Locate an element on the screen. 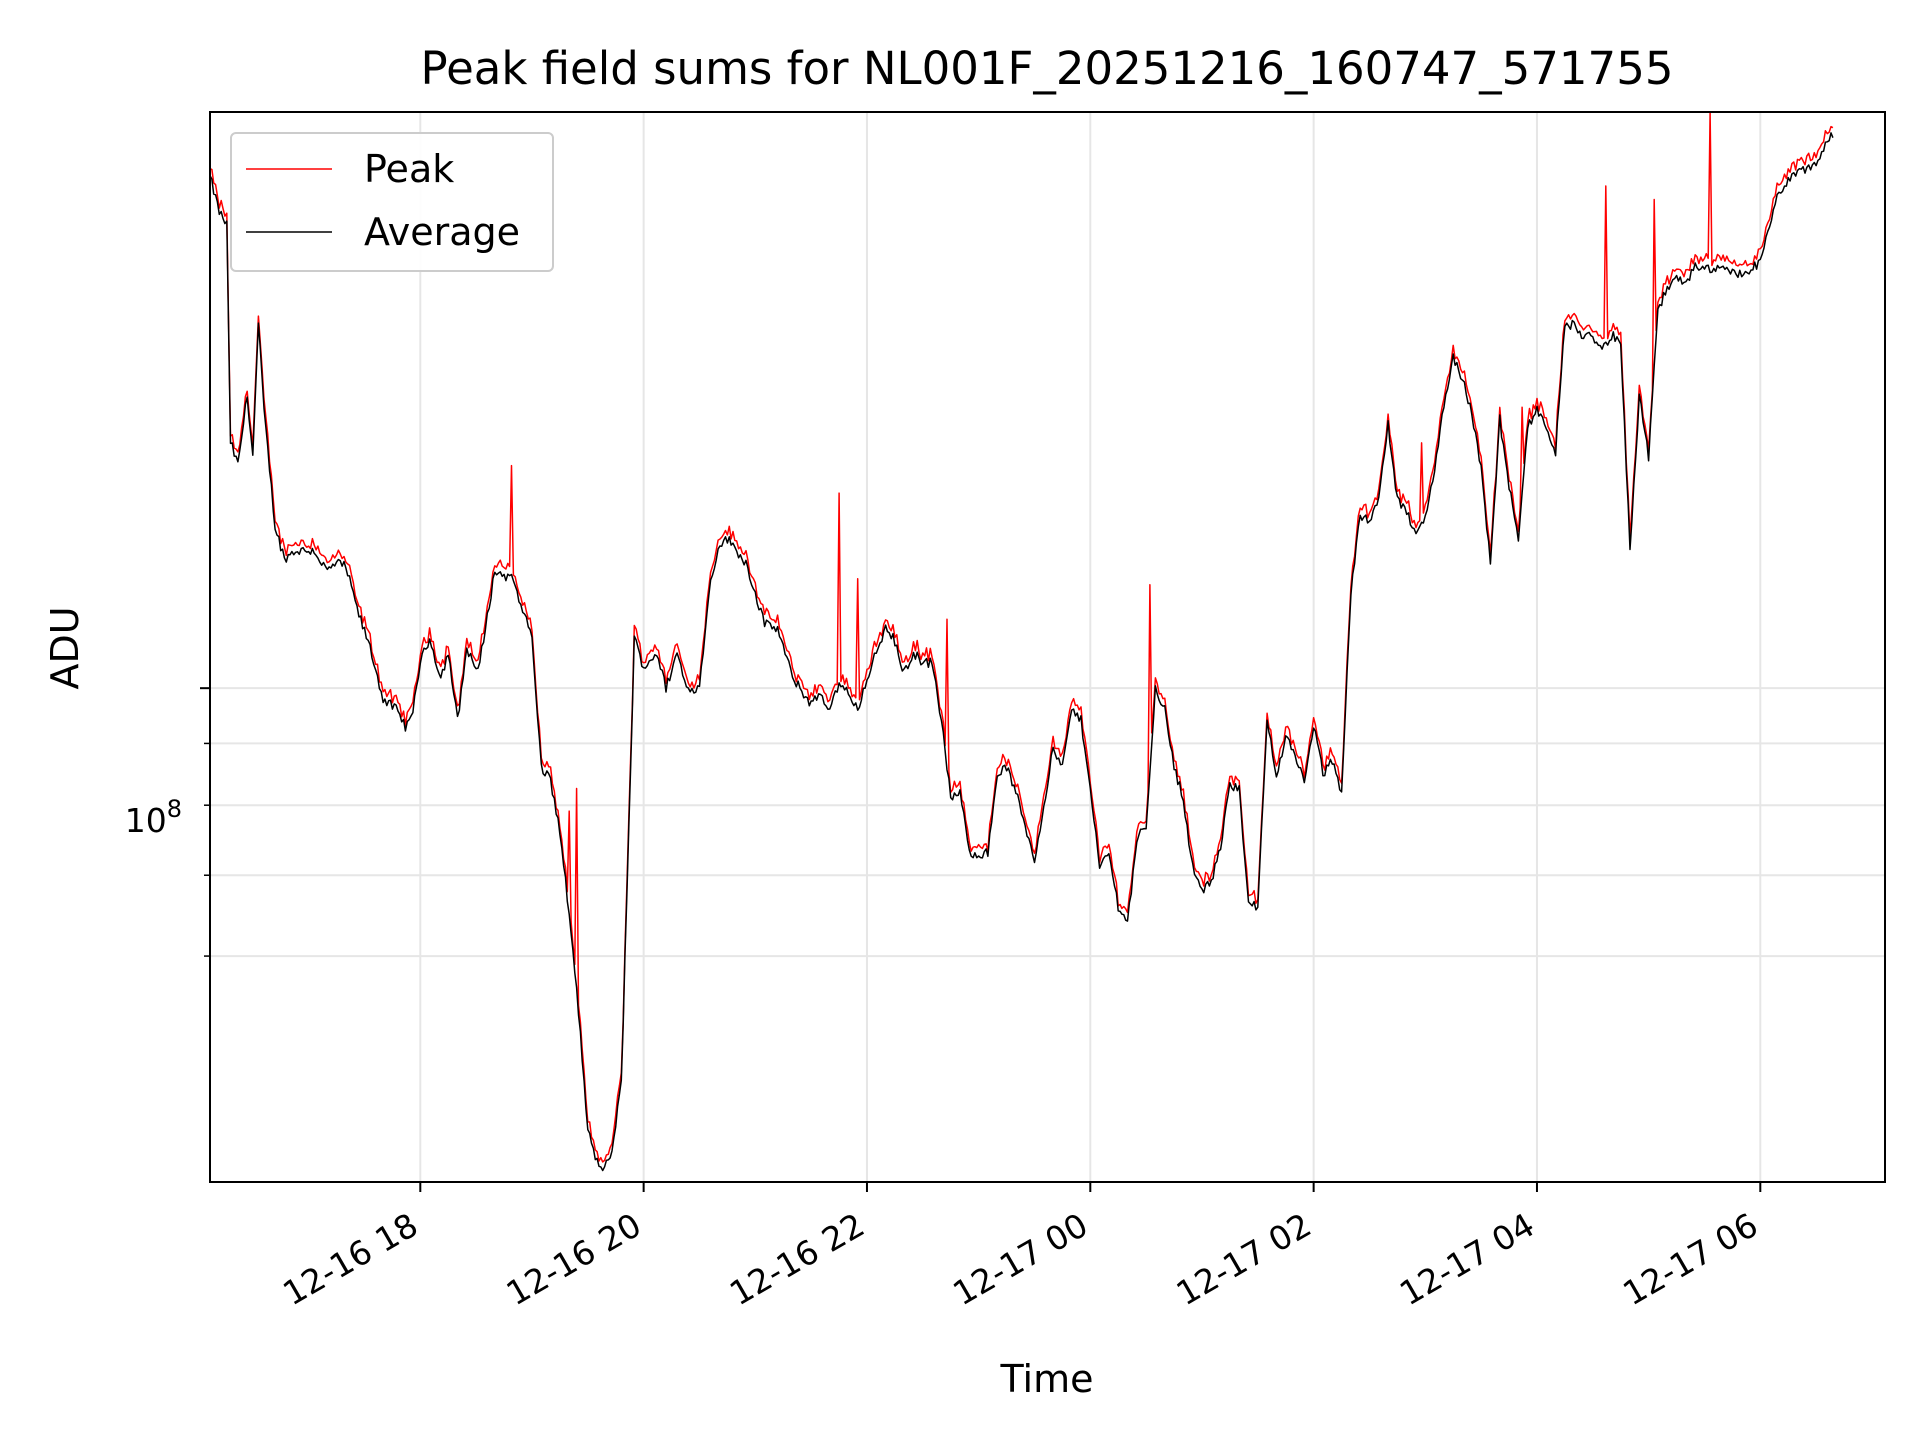  legend-frame is located at coordinates (392, 202).